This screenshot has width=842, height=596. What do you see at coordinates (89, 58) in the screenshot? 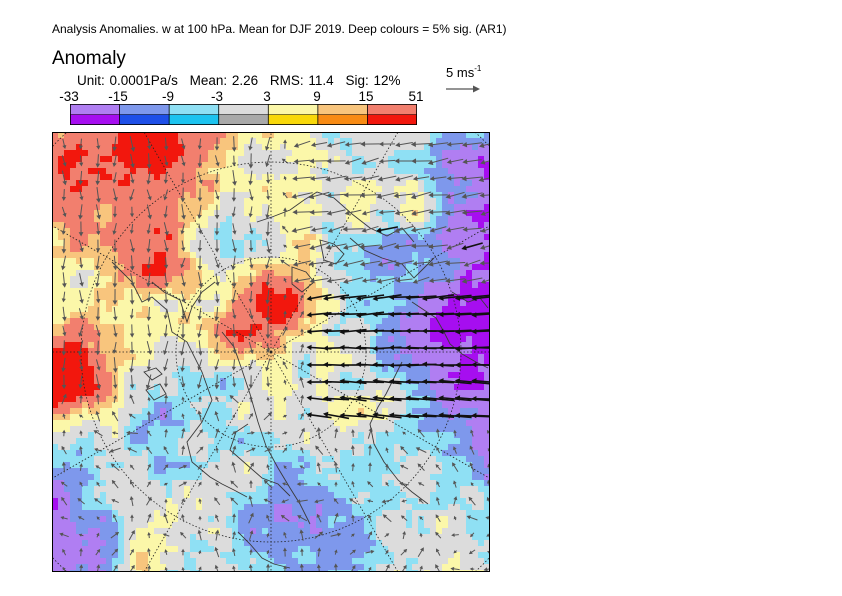
I see `plot-heading: Anomaly` at bounding box center [89, 58].